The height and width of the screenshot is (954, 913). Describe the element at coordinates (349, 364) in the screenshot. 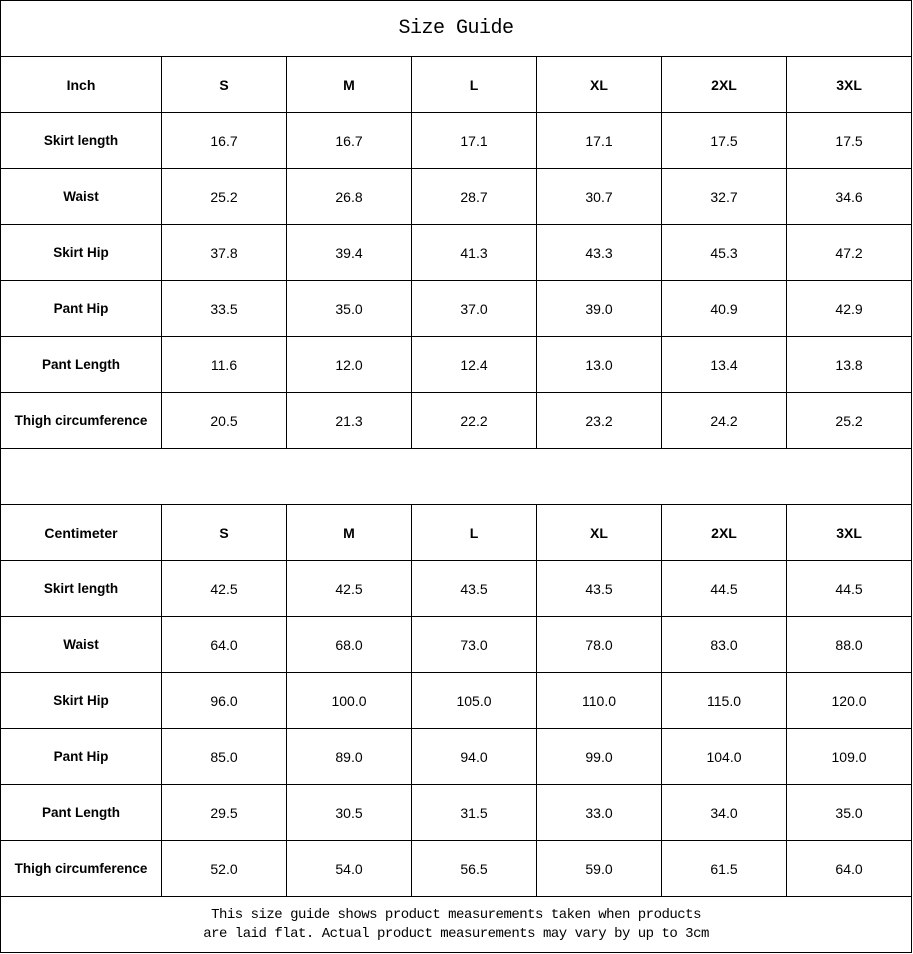

I see `table-cell: 12.0` at that location.